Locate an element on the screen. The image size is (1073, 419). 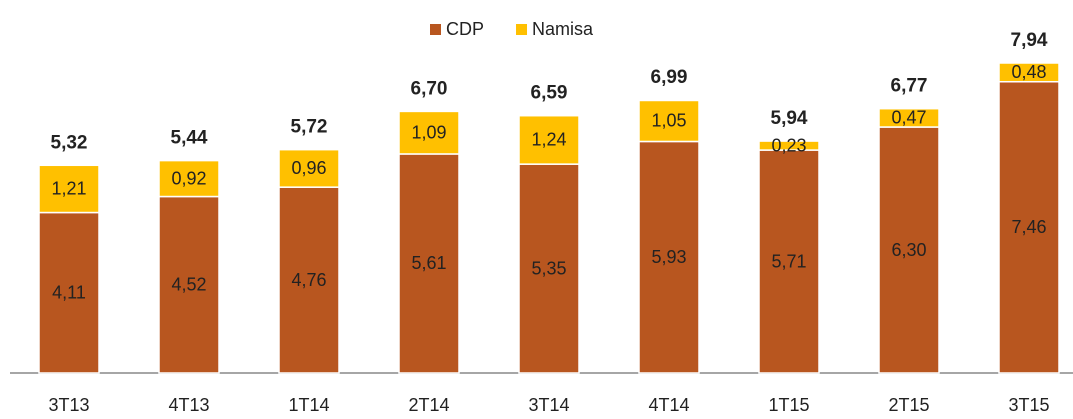
total-label: 7,94 is located at coordinates (1029, 40).